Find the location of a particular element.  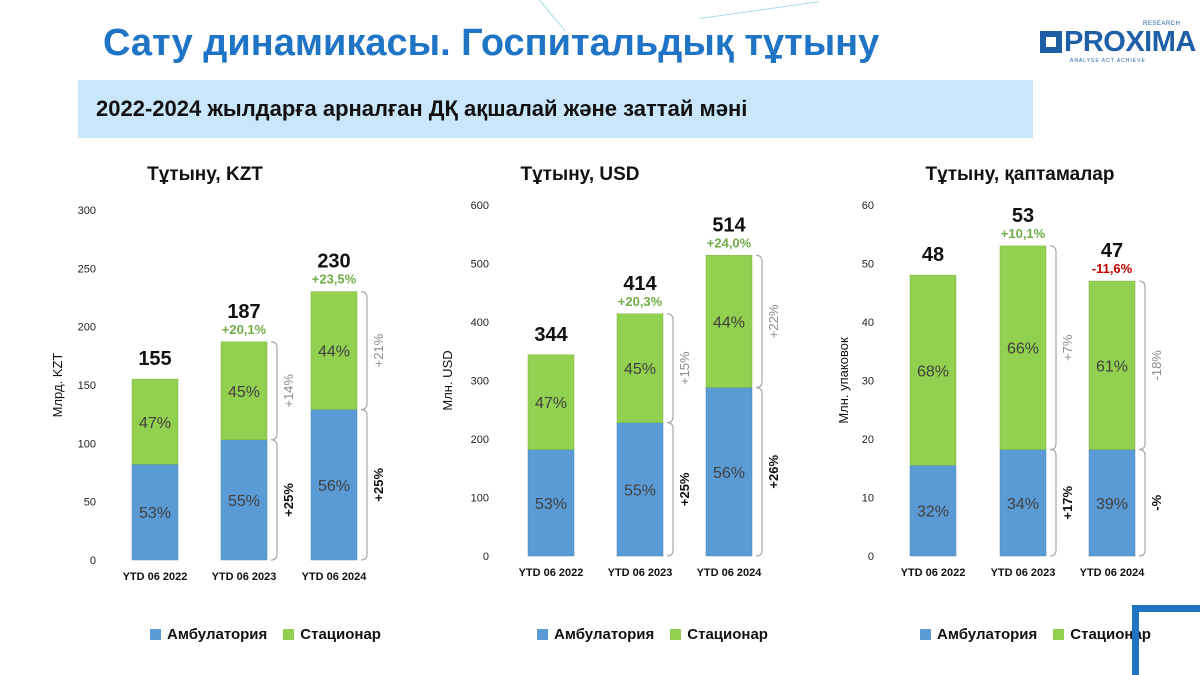

chart-title: Тұтыну, USD is located at coordinates (580, 174).